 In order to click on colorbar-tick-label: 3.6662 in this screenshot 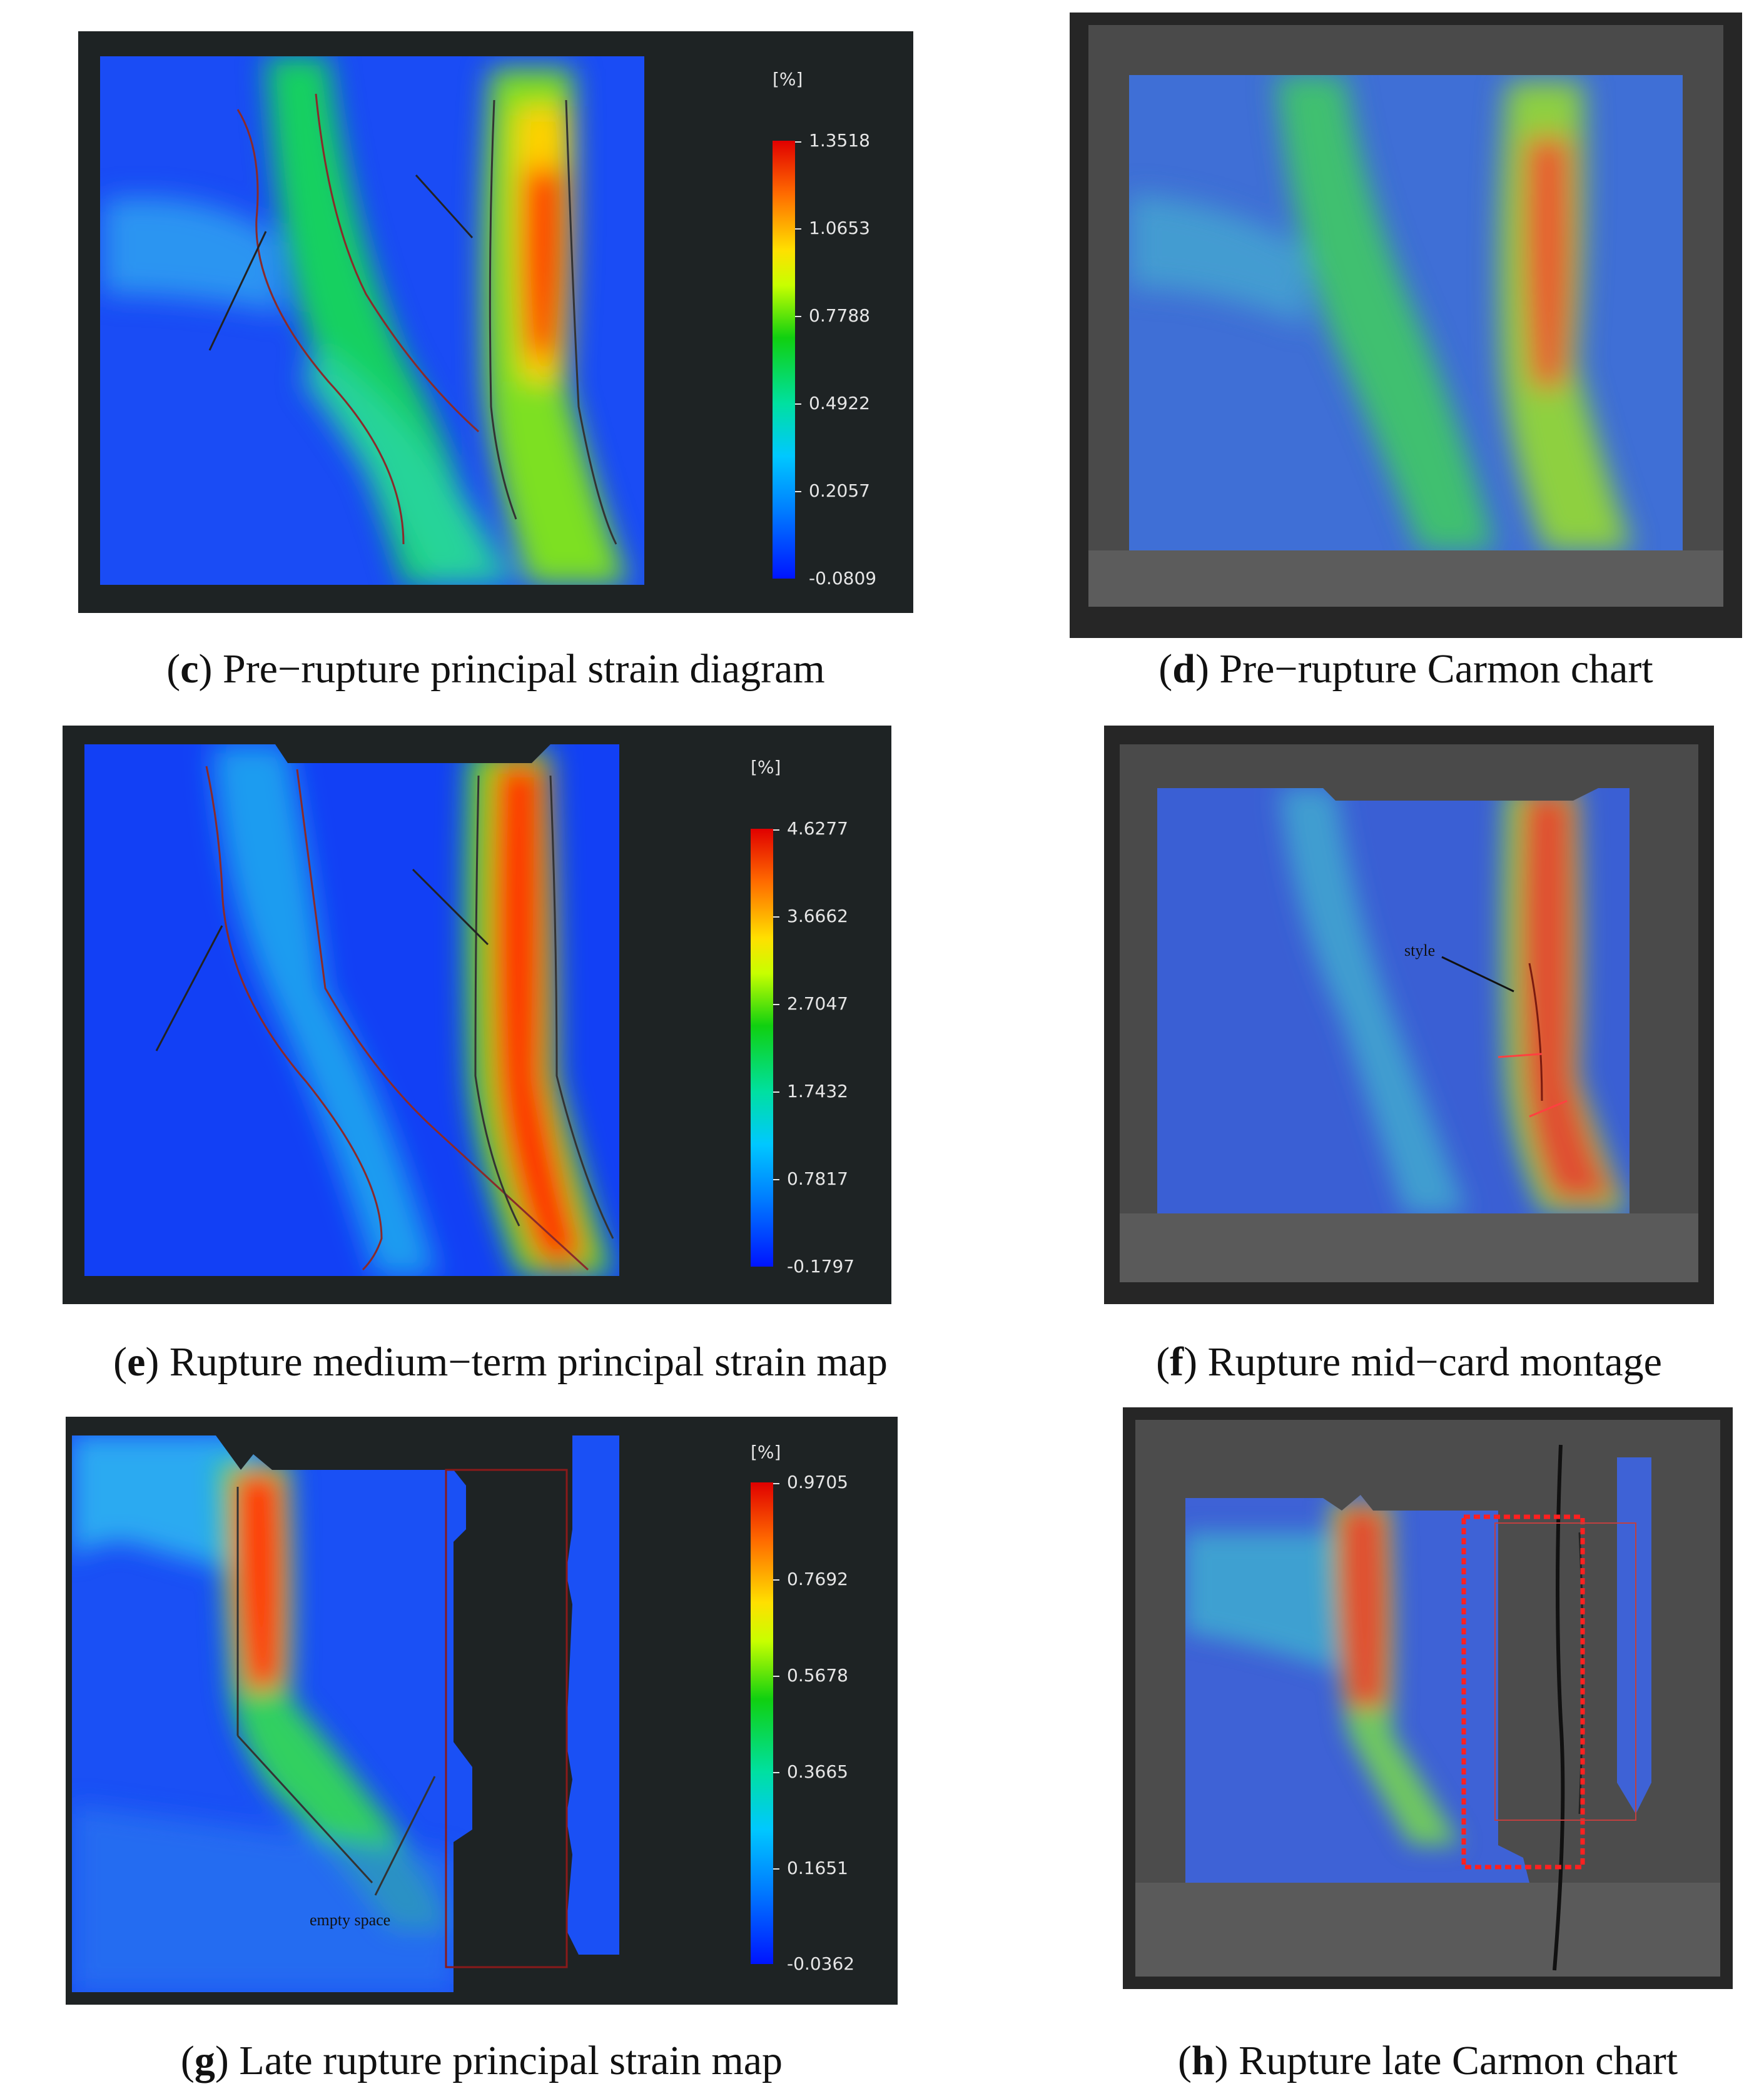, I will do `click(817, 916)`.